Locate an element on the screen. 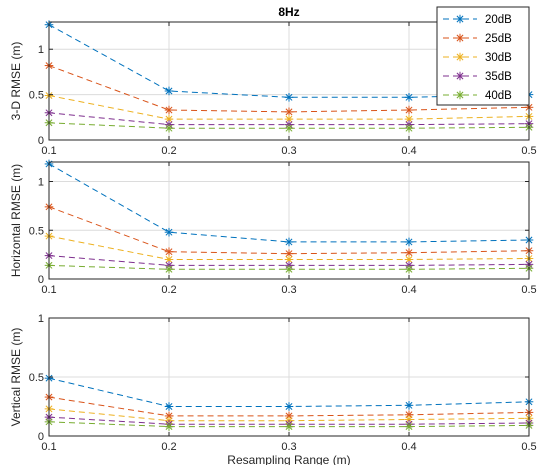 The width and height of the screenshot is (550, 465). legend-label: 30dB is located at coordinates (498, 58).